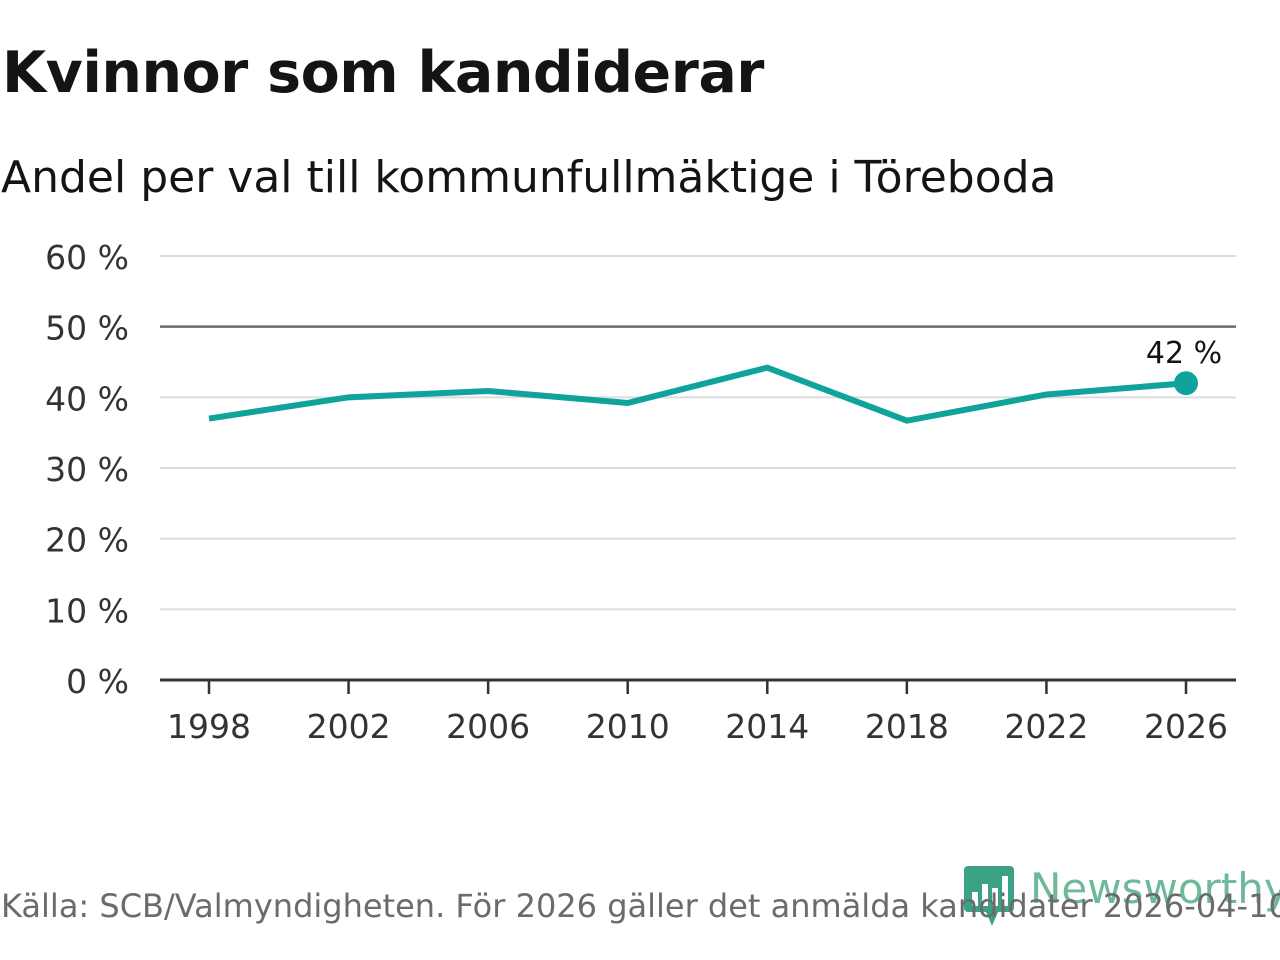 The height and width of the screenshot is (960, 1280). I want to click on series-line, so click(697, 394).